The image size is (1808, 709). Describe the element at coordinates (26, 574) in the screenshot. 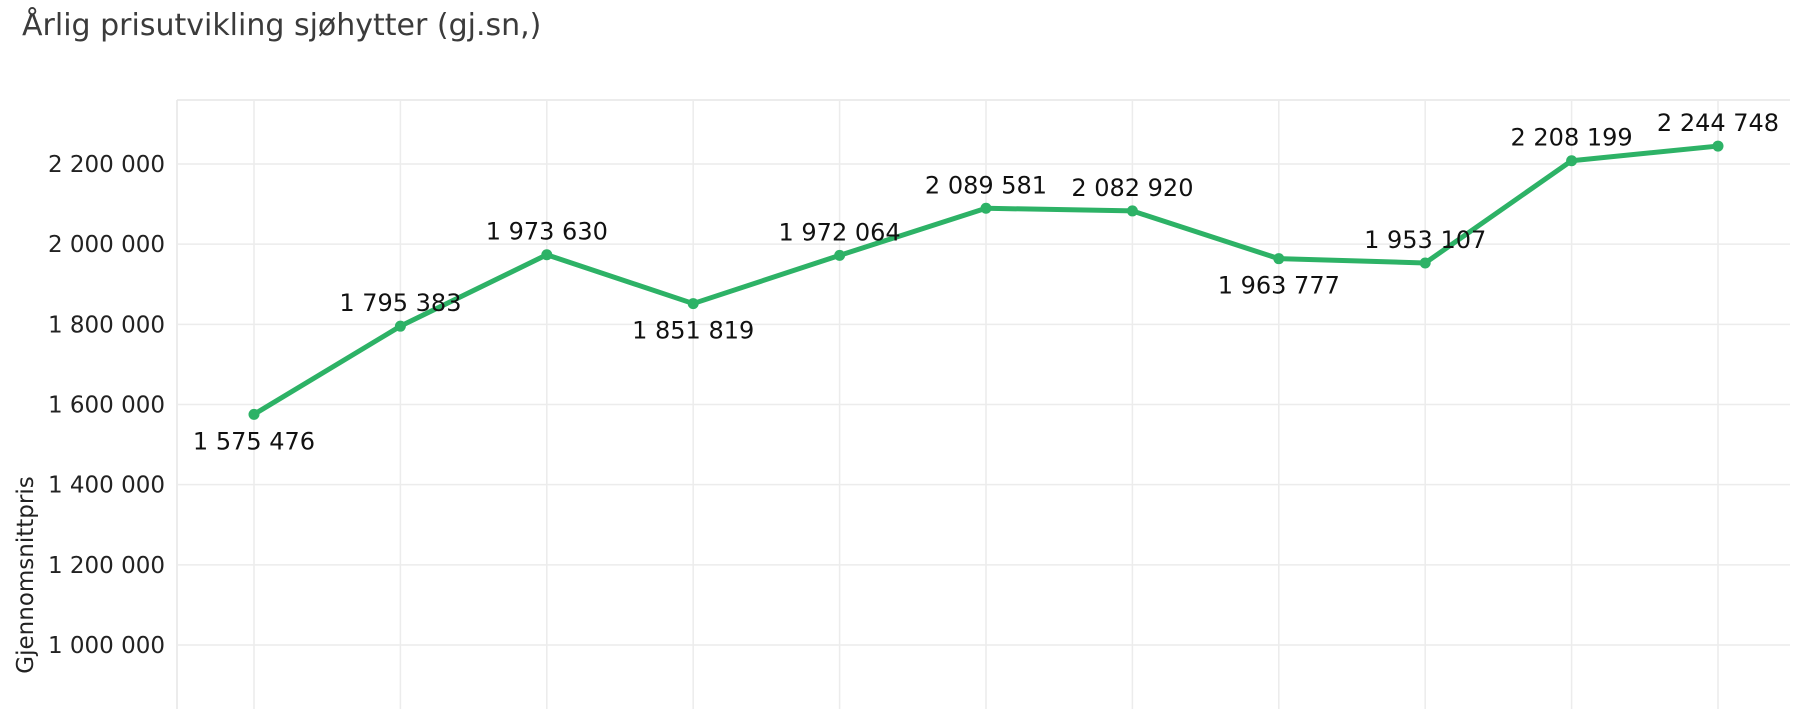

I see `y-axis-label: Gjennomsnittpris` at that location.